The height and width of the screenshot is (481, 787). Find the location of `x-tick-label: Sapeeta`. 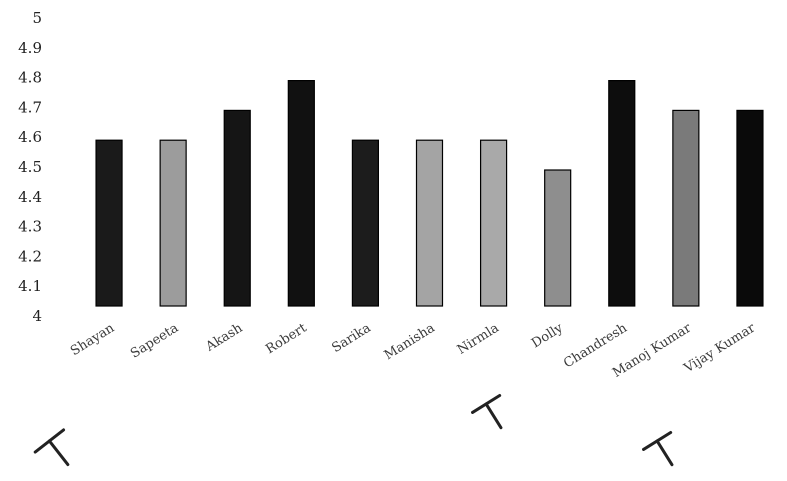

x-tick-label: Sapeeta is located at coordinates (154, 341).